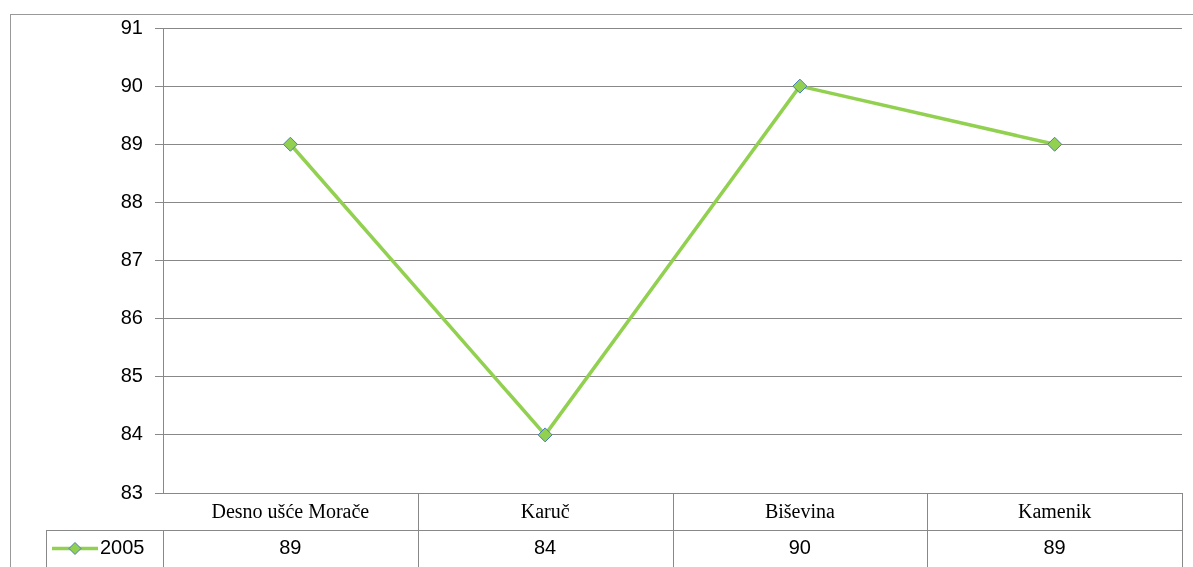 The image size is (1193, 567). I want to click on y-tick-label: 90, so click(131, 84).